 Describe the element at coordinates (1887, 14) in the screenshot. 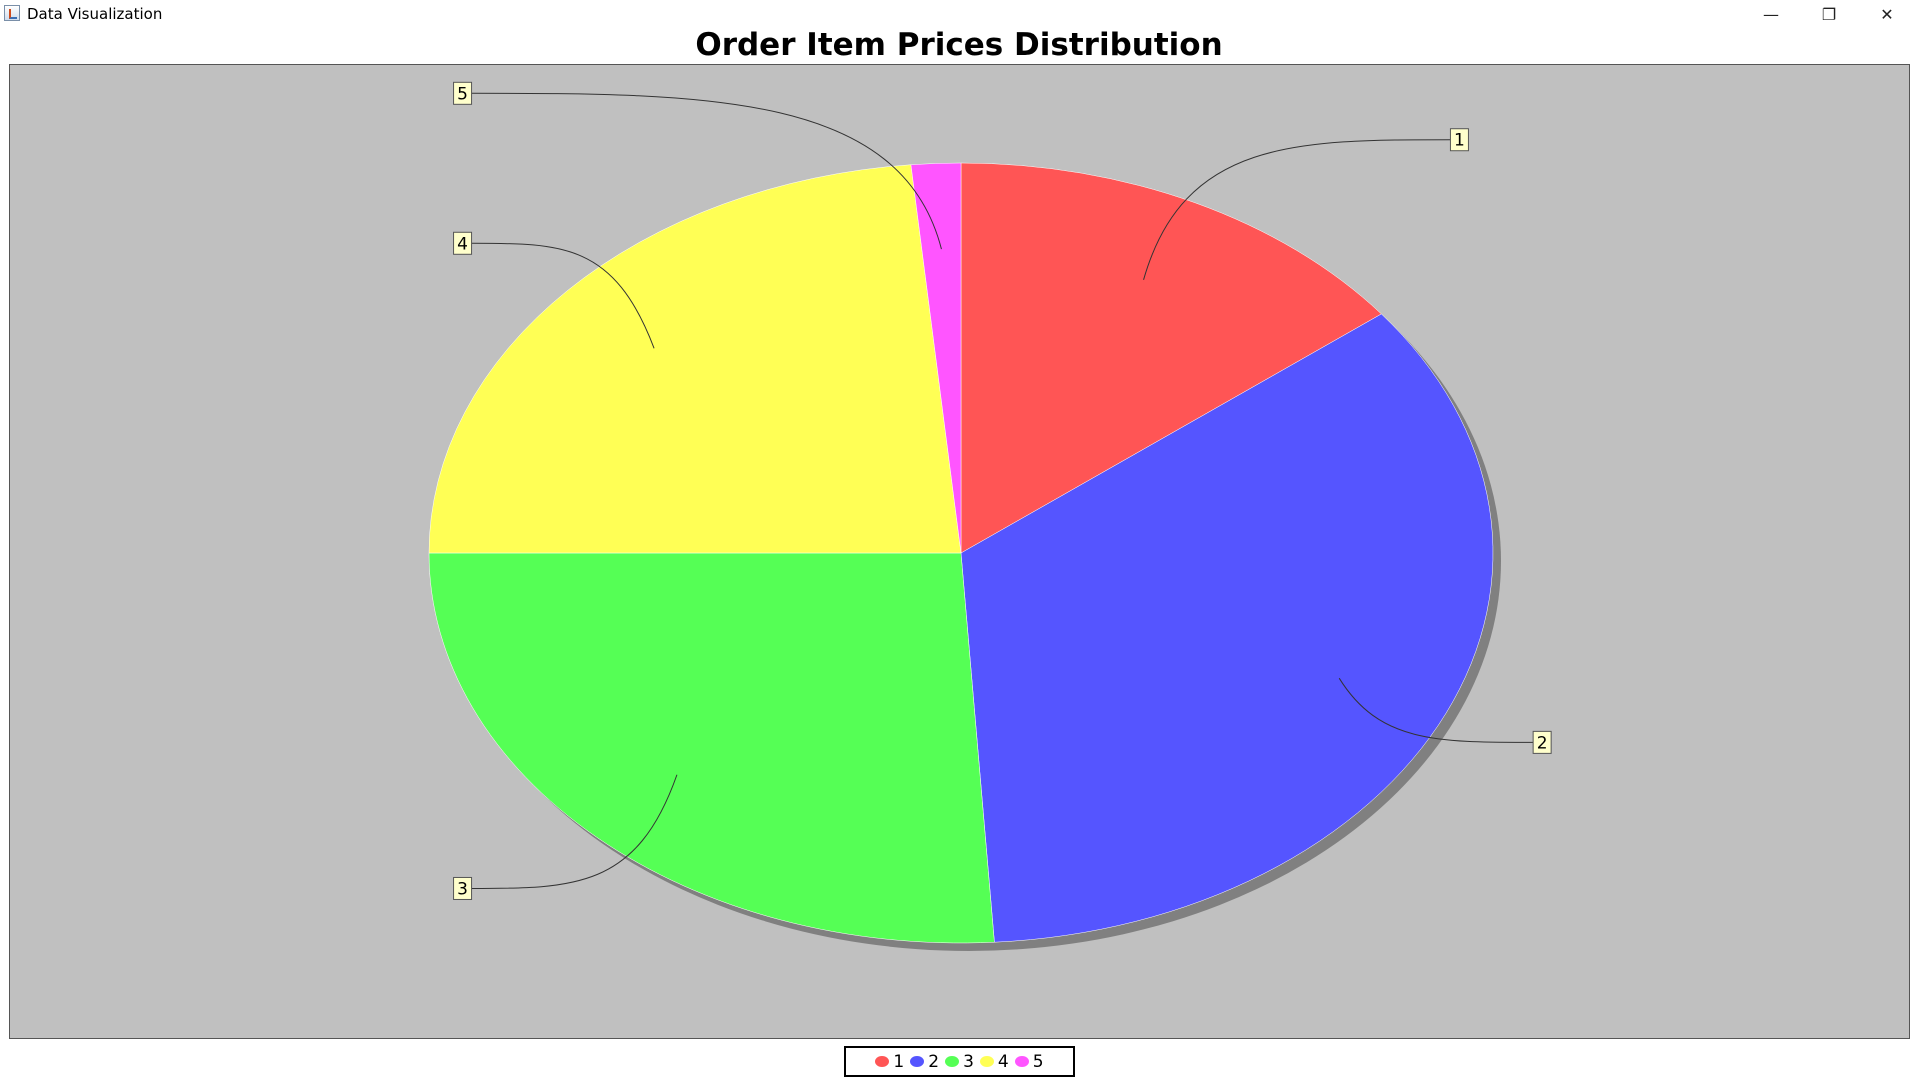

I see `close-button: ✕` at that location.